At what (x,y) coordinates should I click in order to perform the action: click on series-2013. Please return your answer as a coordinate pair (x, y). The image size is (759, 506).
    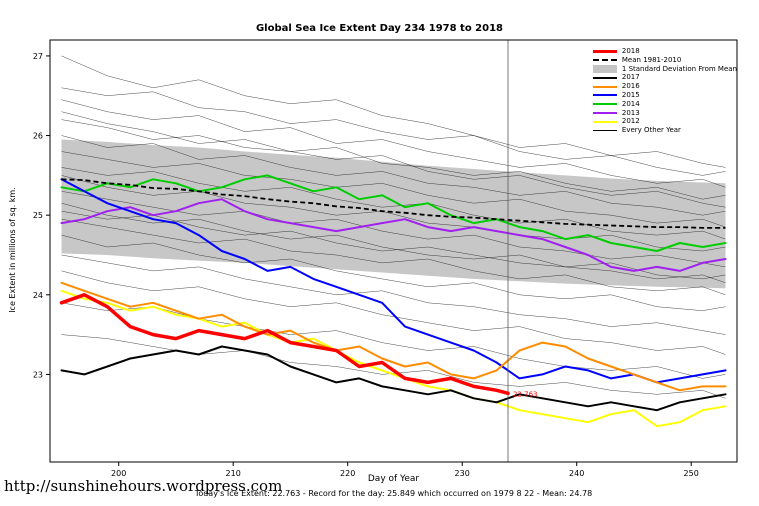
    Looking at the image, I should click on (393, 235).